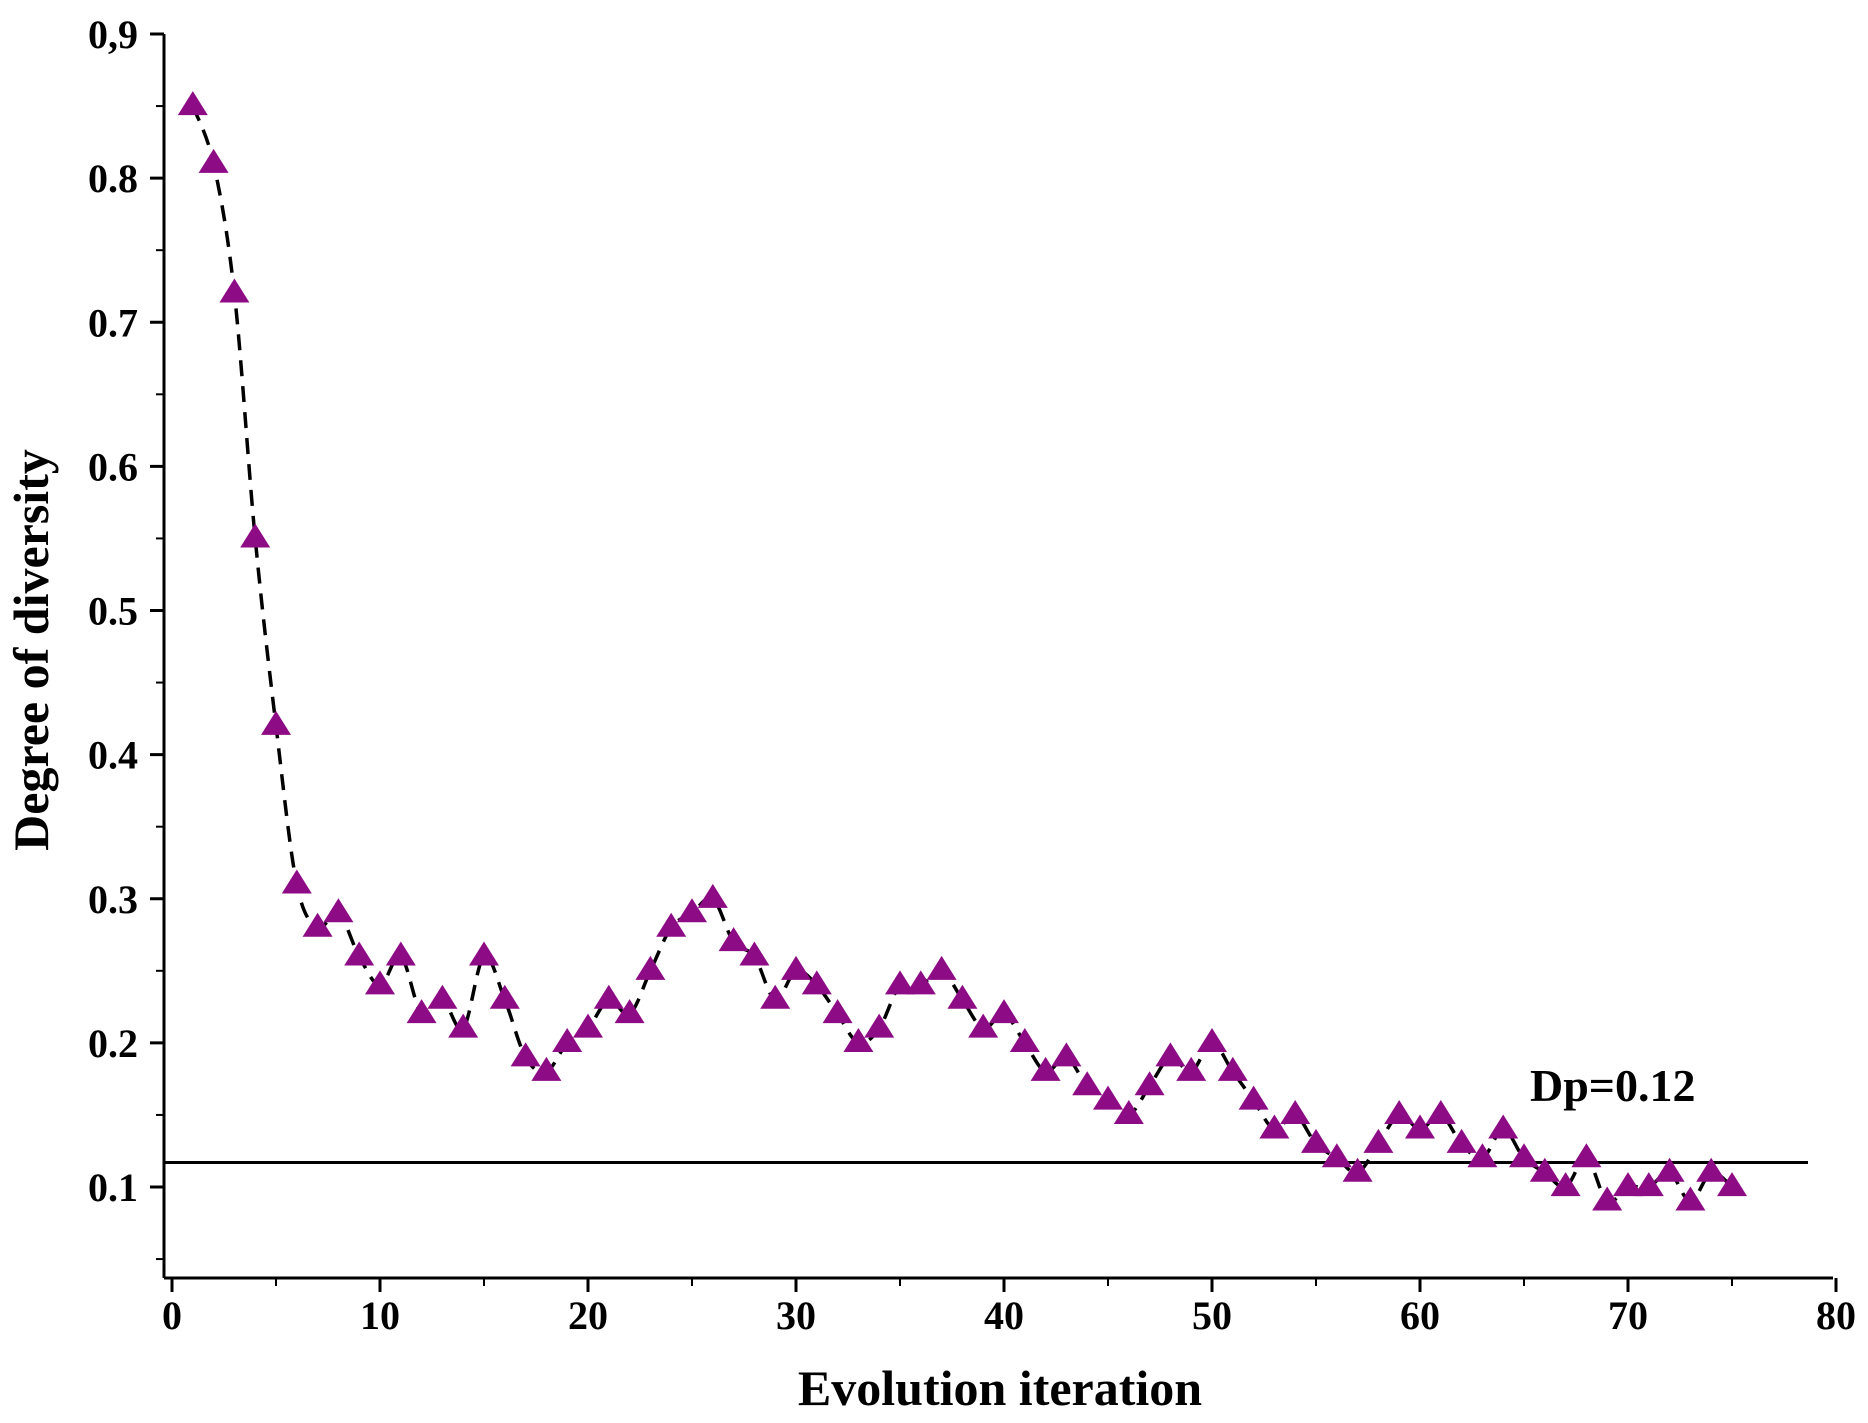  What do you see at coordinates (172, 1315) in the screenshot?
I see `x-tick-label: 0` at bounding box center [172, 1315].